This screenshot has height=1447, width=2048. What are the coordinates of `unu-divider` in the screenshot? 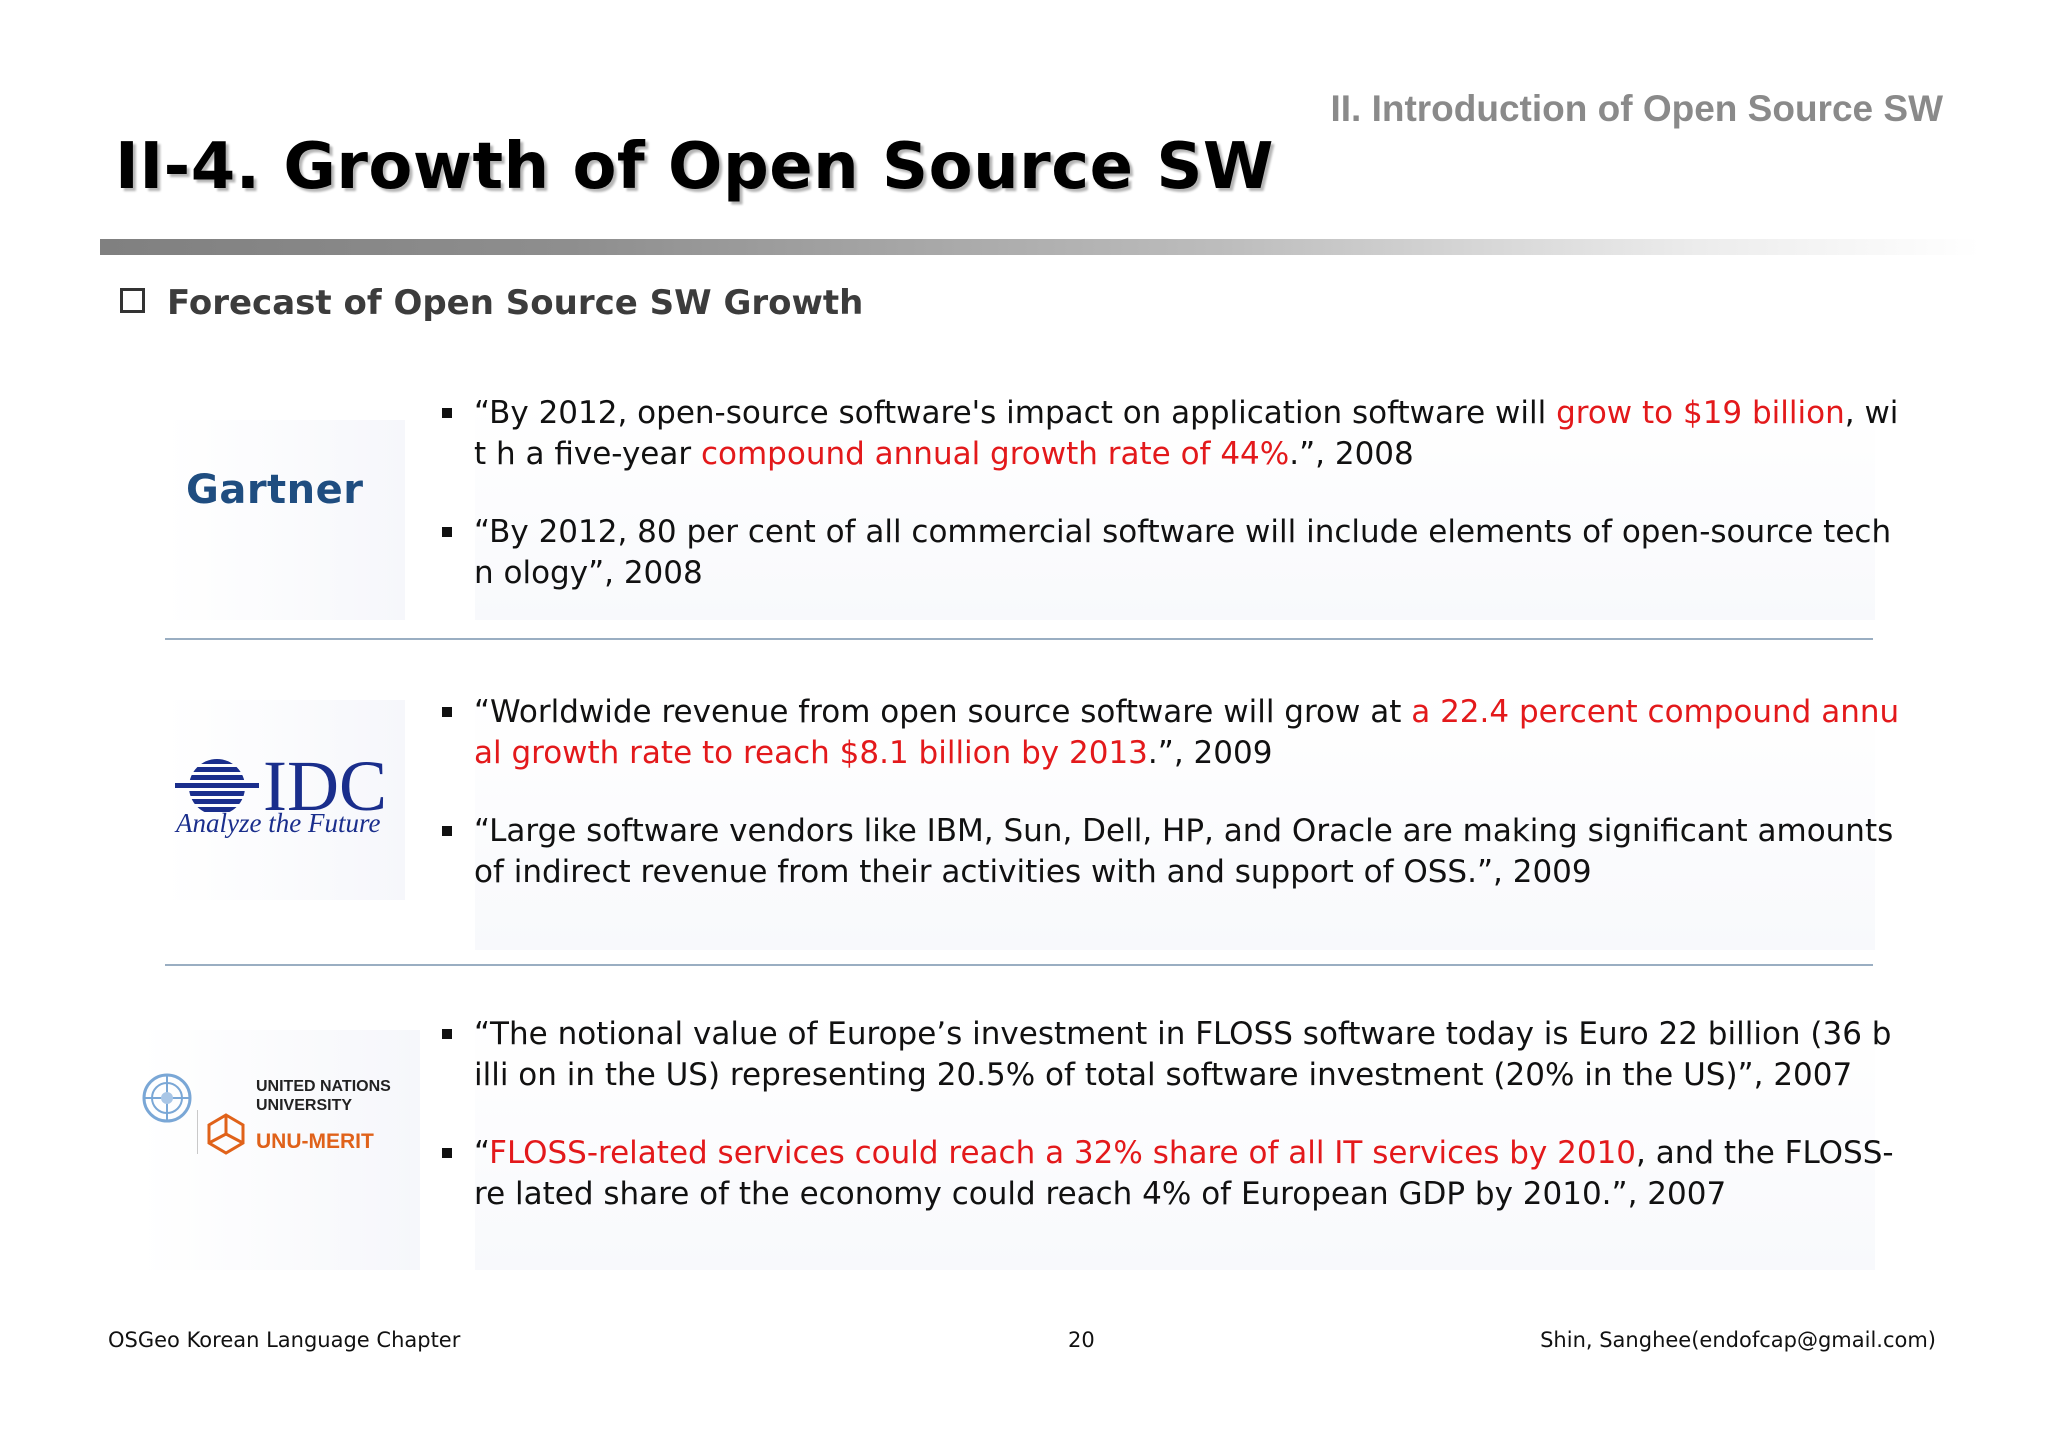 It's located at (197, 1132).